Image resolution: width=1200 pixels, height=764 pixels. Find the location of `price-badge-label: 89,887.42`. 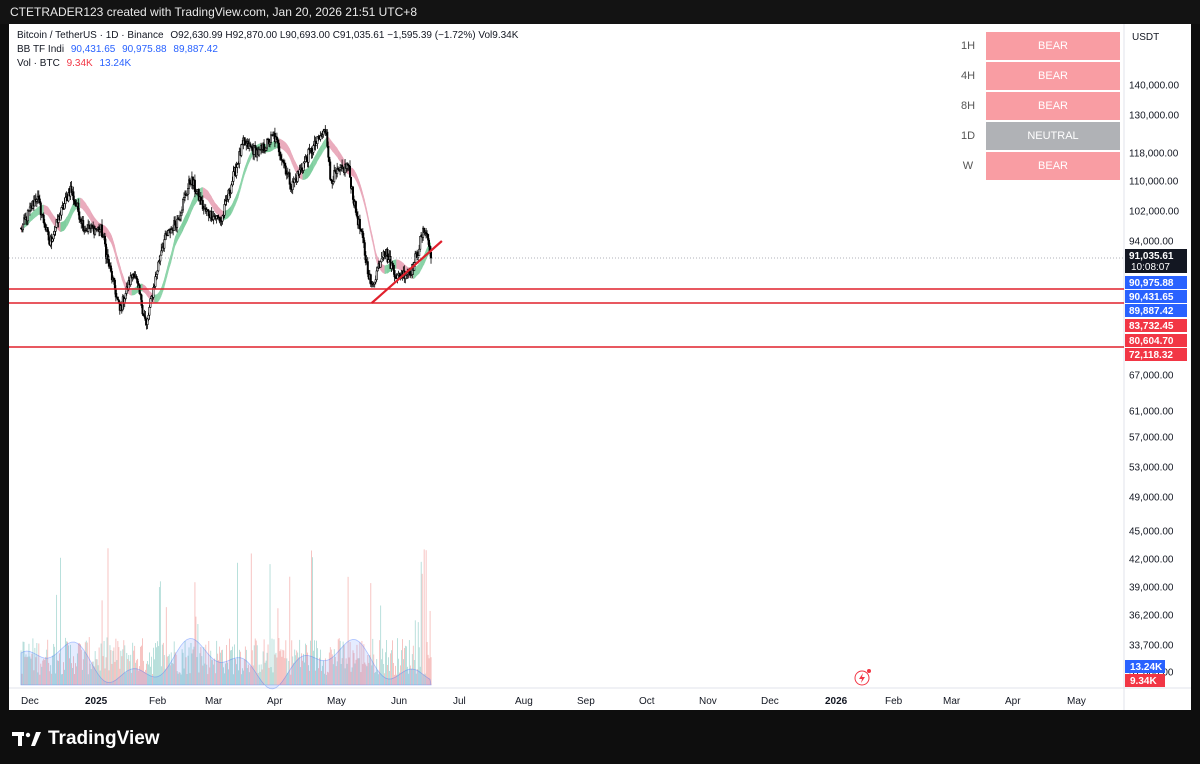

price-badge-label: 89,887.42 is located at coordinates (1151, 311).